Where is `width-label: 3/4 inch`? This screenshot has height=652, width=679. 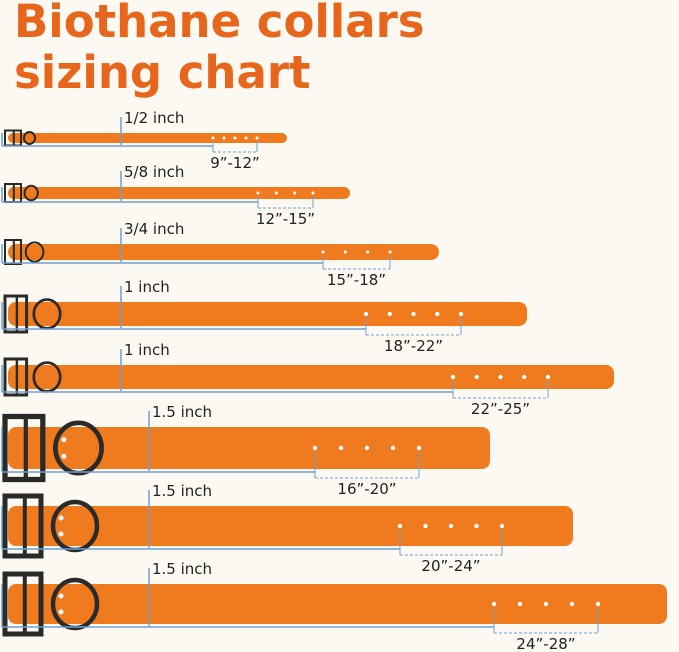 width-label: 3/4 inch is located at coordinates (154, 229).